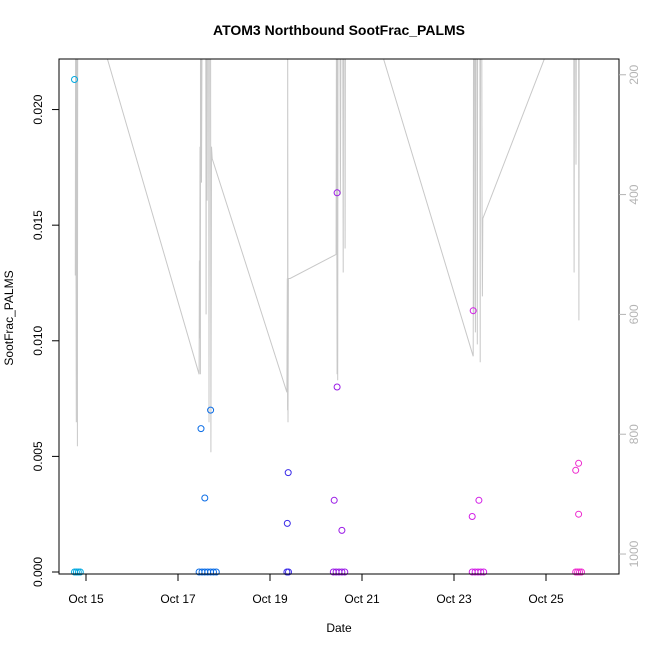  Describe the element at coordinates (178, 599) in the screenshot. I see `x-tick-label: Oct 17` at that location.